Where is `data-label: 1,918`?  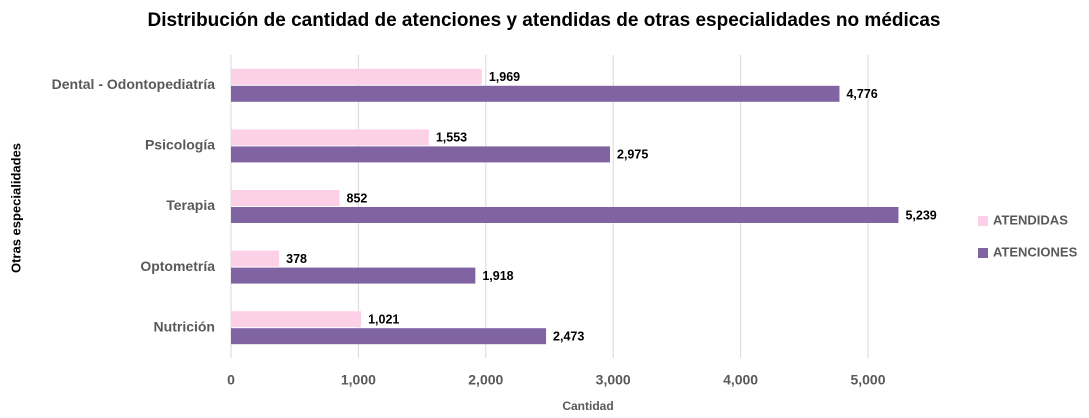 data-label: 1,918 is located at coordinates (497, 276).